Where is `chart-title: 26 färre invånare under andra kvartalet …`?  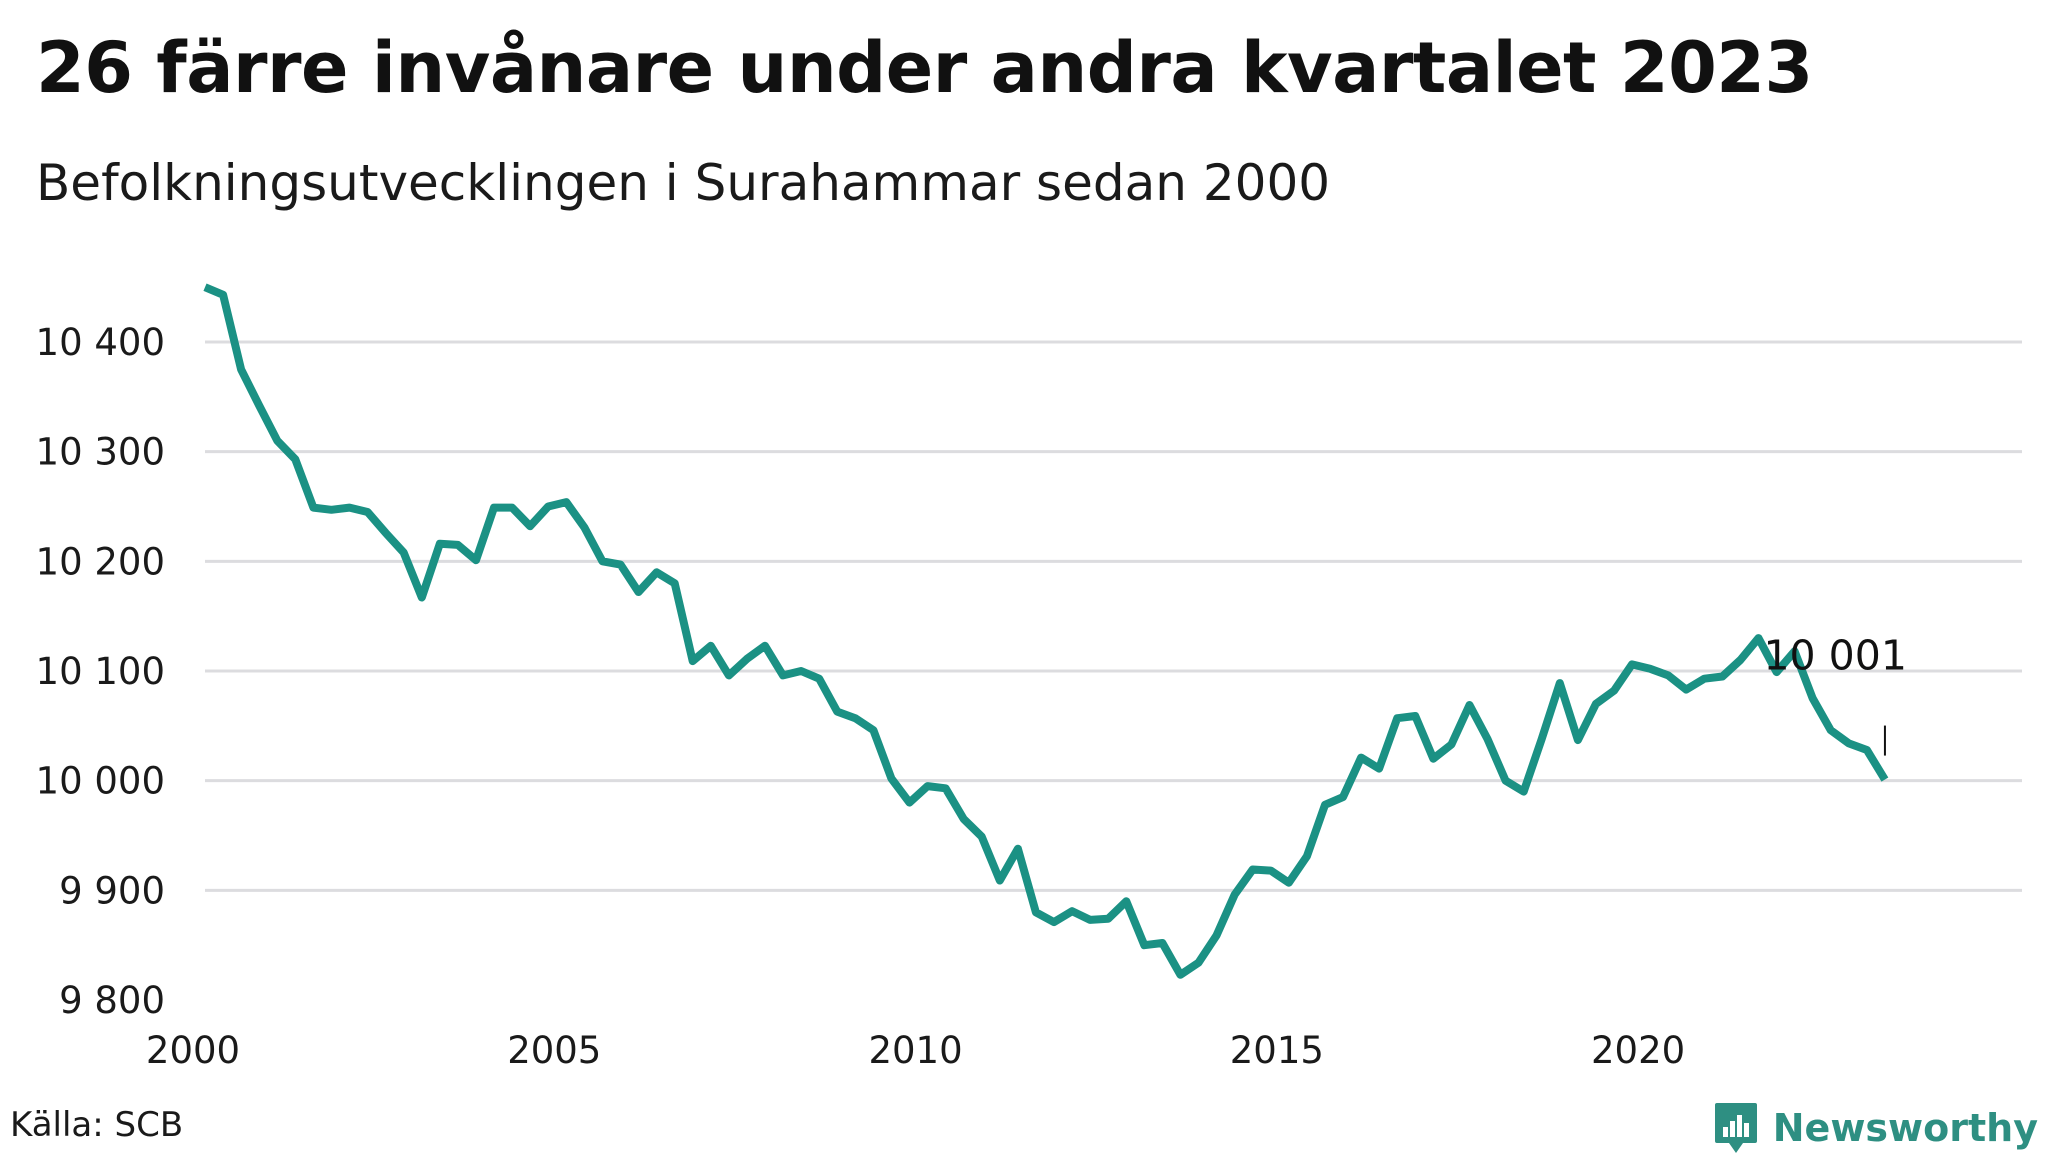
chart-title: 26 färre invånare under andra kvartalet … is located at coordinates (924, 68).